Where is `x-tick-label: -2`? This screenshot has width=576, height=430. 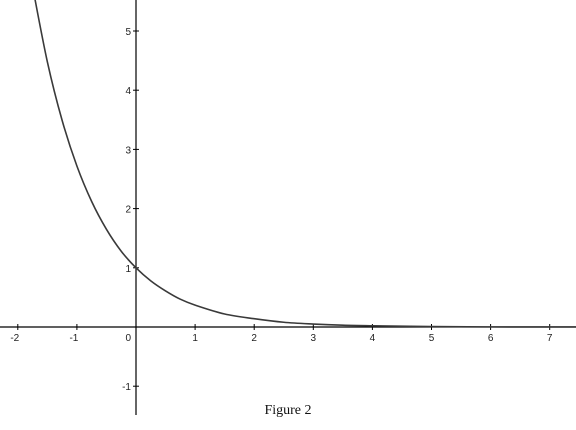 x-tick-label: -2 is located at coordinates (14, 338).